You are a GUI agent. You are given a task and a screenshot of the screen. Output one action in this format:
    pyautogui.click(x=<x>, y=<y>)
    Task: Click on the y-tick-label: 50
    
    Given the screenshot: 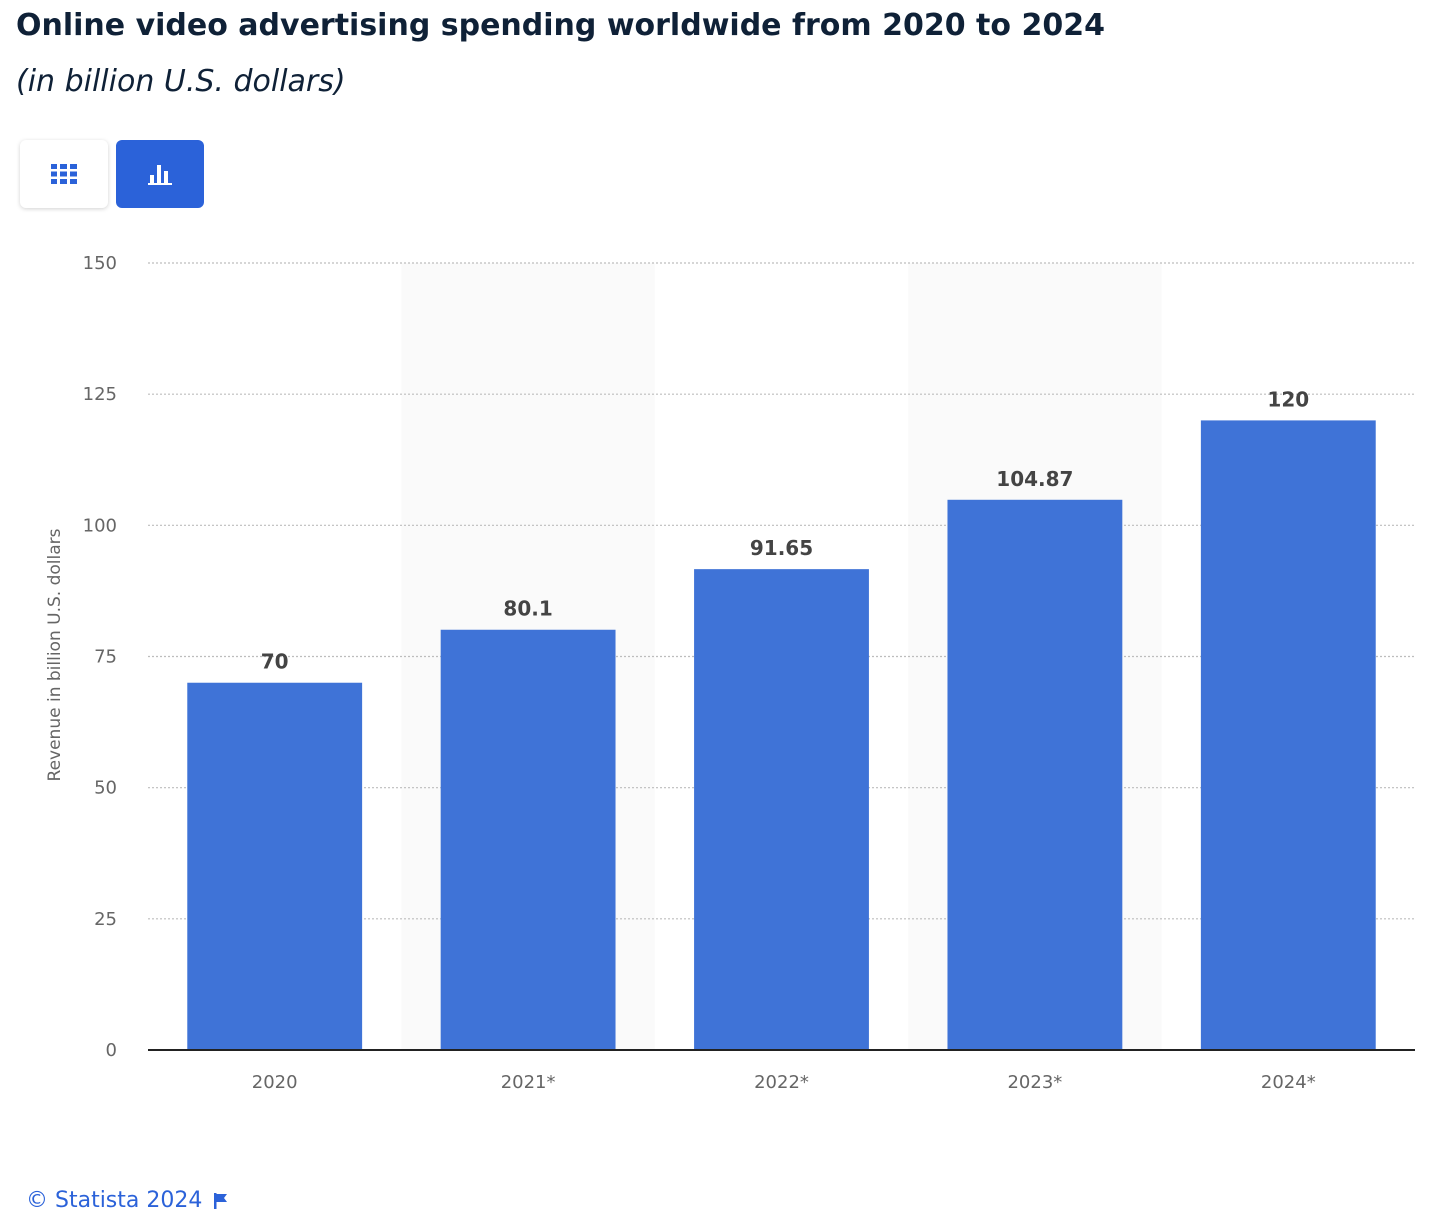 What is the action you would take?
    pyautogui.click(x=105, y=788)
    